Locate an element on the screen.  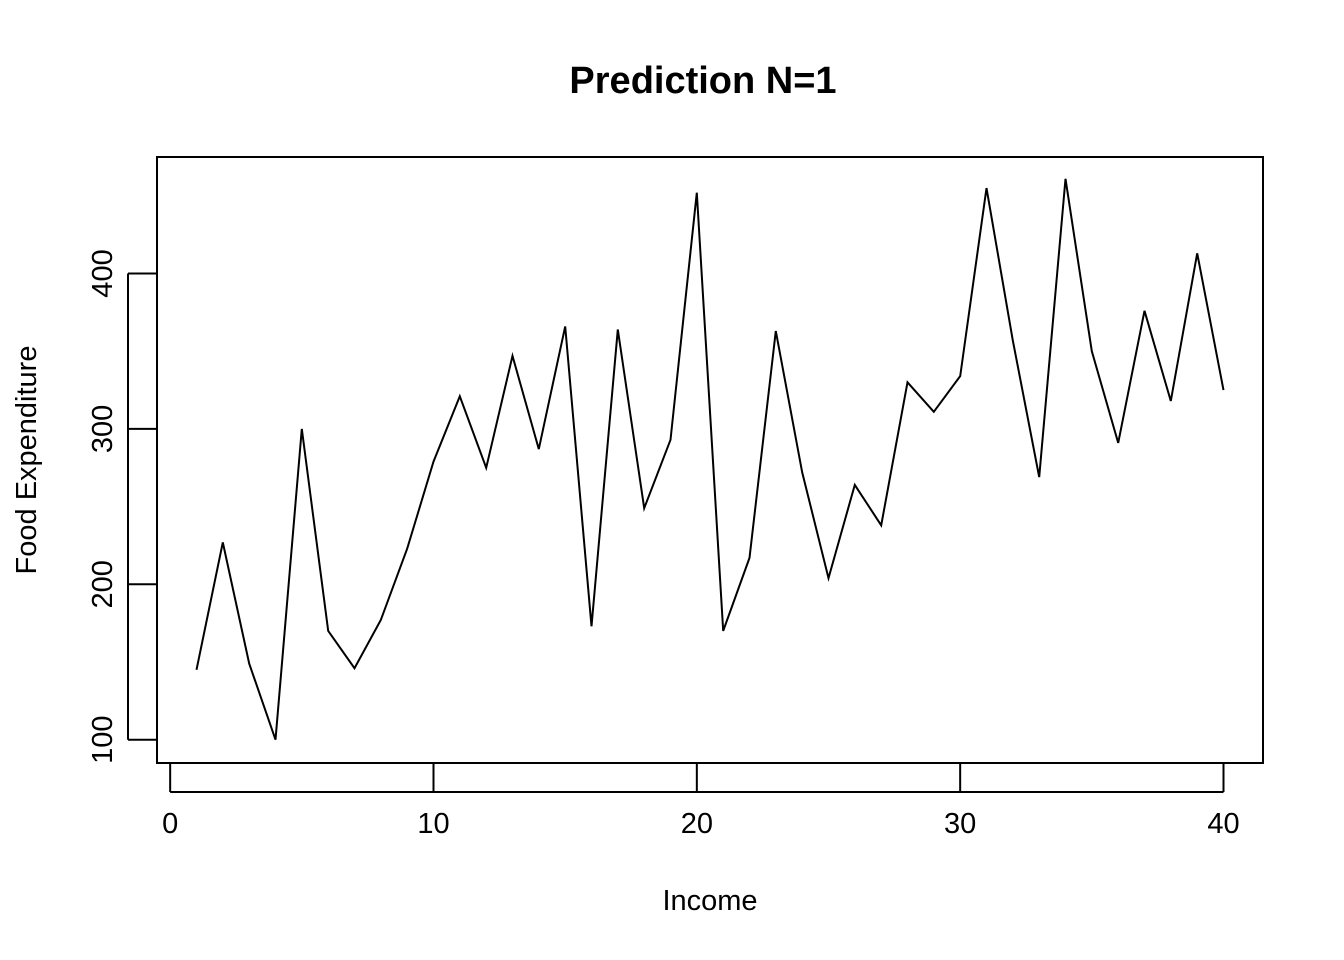
x-tick-label: 20 is located at coordinates (697, 824).